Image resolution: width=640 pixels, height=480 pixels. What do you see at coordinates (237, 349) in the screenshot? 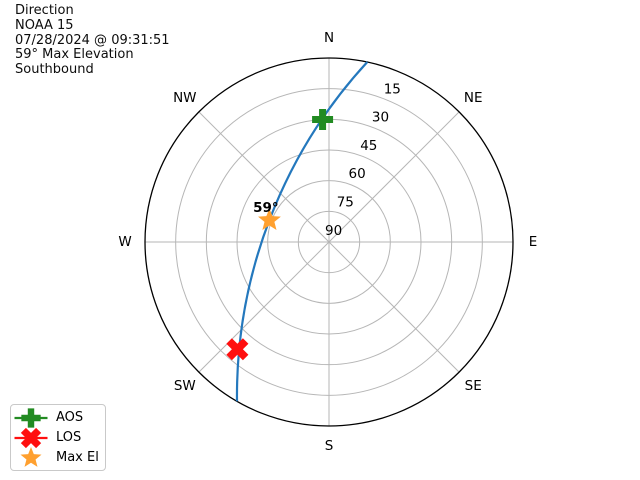
I see `los-marker` at bounding box center [237, 349].